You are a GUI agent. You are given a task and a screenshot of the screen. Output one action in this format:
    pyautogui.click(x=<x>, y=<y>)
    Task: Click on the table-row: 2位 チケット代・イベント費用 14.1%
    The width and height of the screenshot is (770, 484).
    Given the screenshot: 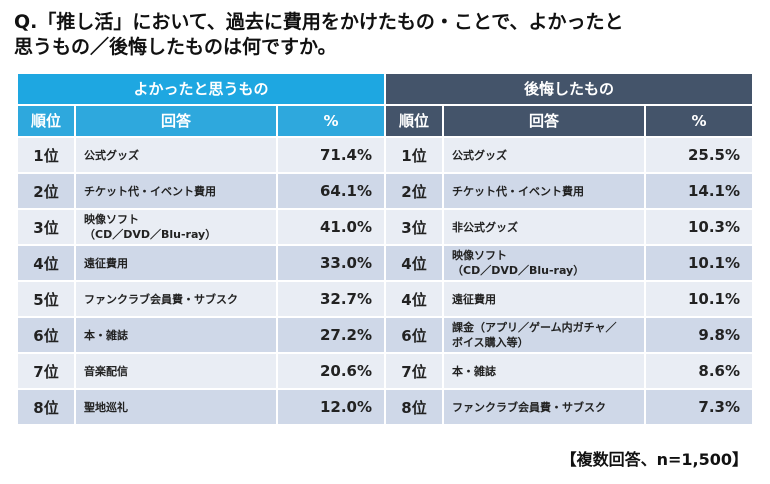 What is the action you would take?
    pyautogui.click(x=569, y=191)
    